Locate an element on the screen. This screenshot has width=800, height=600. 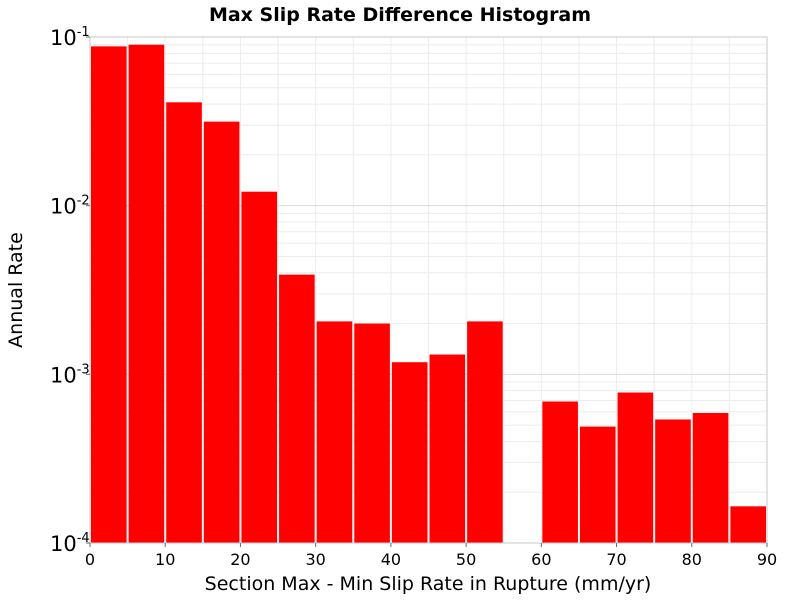
y-tick-label: 10⁻³ is located at coordinates (70, 374).